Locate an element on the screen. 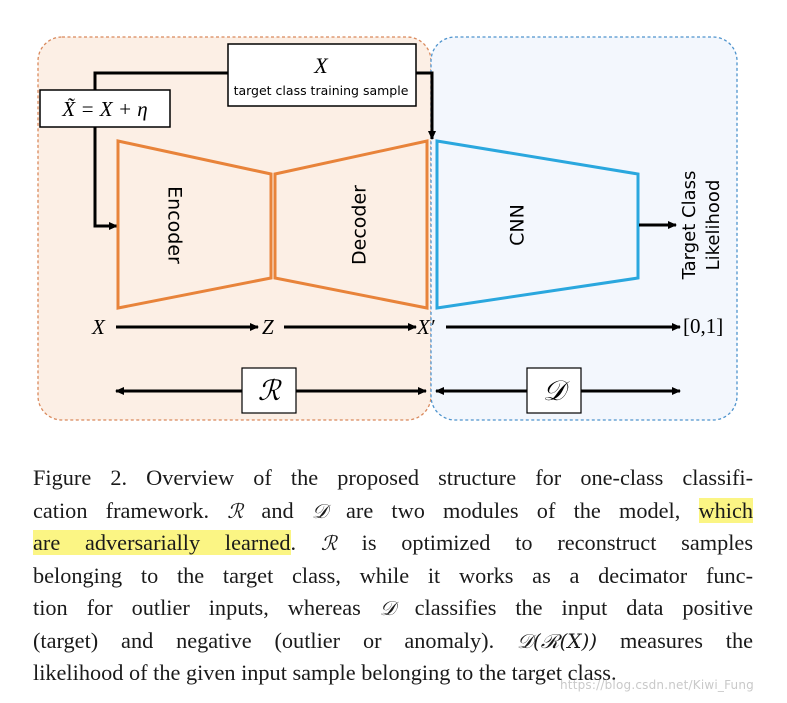 The height and width of the screenshot is (703, 787). caption-text: . is located at coordinates (305, 542).